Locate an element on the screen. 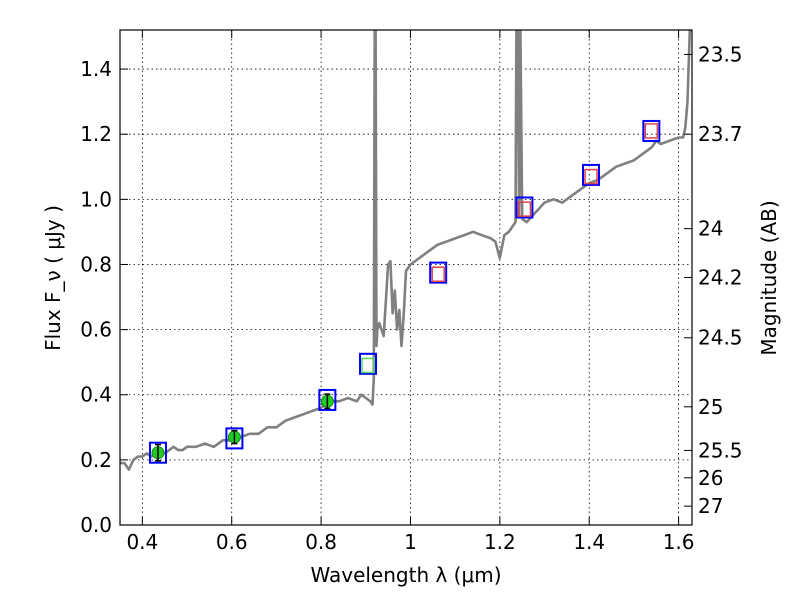 The width and height of the screenshot is (800, 600). x-tick-label: 0.8 is located at coordinates (321, 542).